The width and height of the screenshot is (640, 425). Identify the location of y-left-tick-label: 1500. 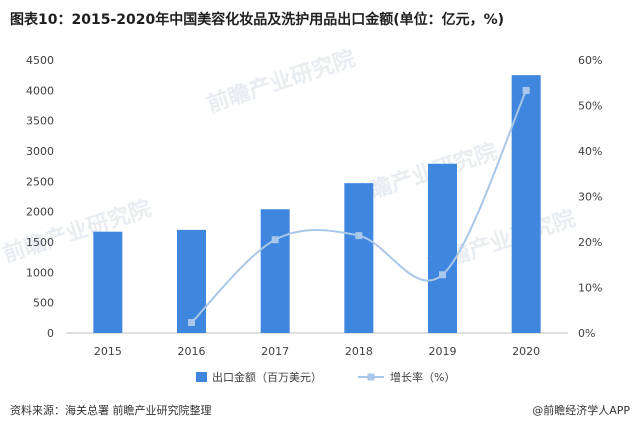
(40, 242).